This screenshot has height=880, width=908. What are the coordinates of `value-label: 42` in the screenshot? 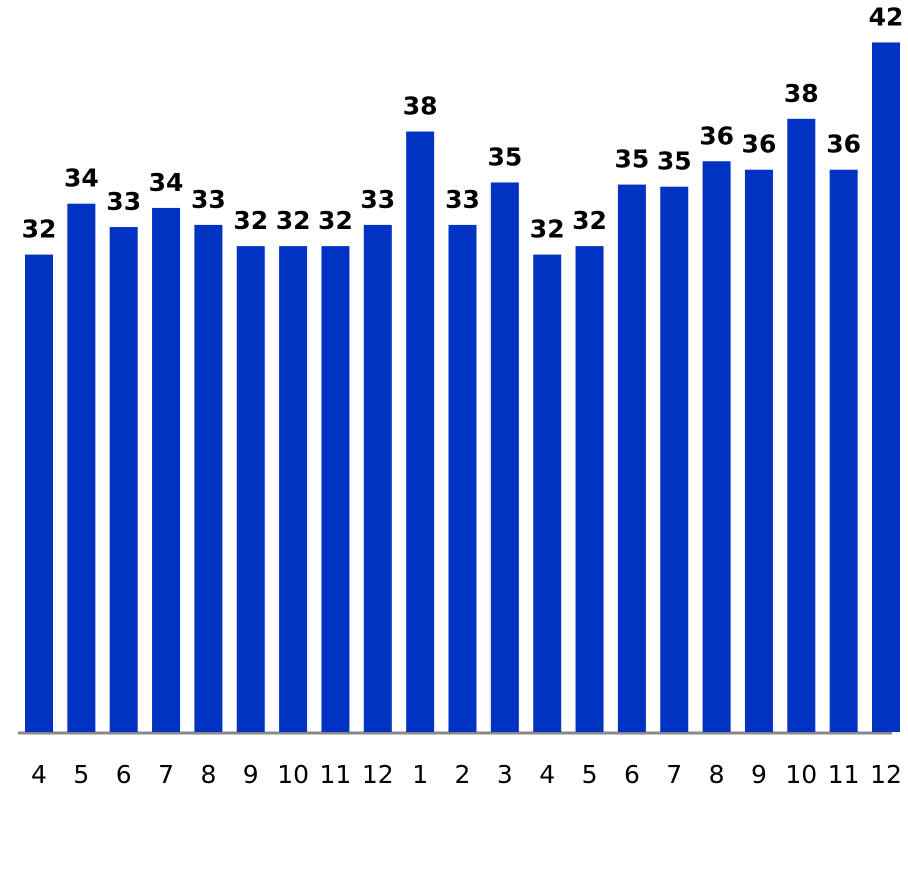 It's located at (886, 16).